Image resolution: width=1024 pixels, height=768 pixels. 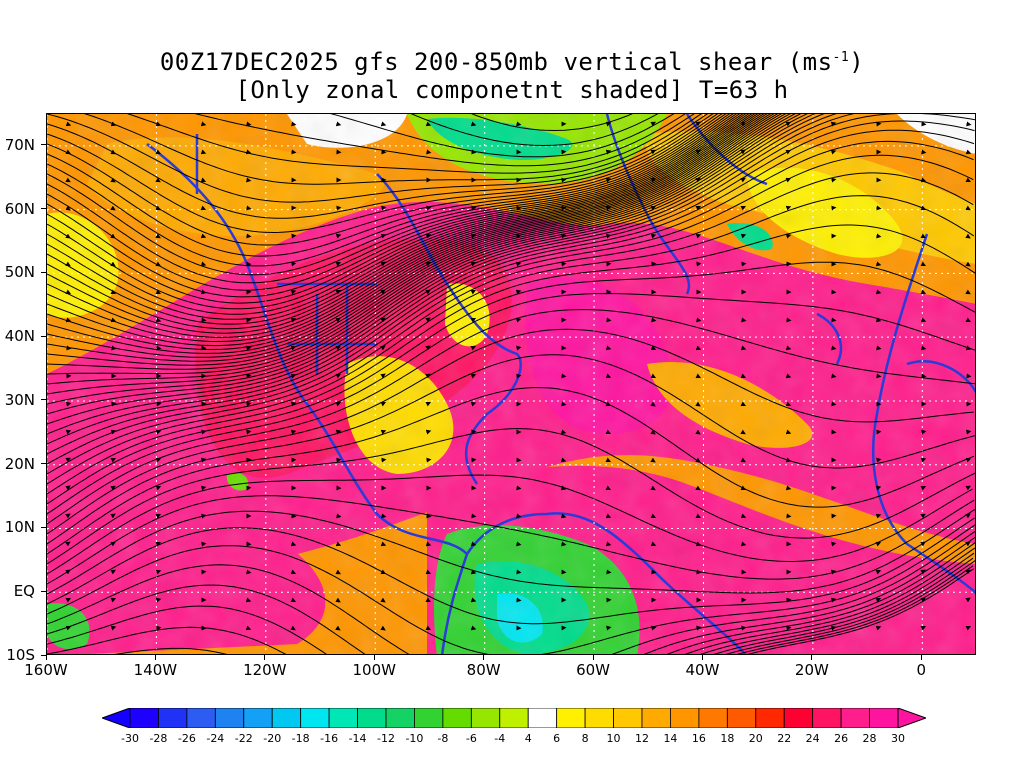 I want to click on colorbar-label: -14, so click(x=357, y=738).